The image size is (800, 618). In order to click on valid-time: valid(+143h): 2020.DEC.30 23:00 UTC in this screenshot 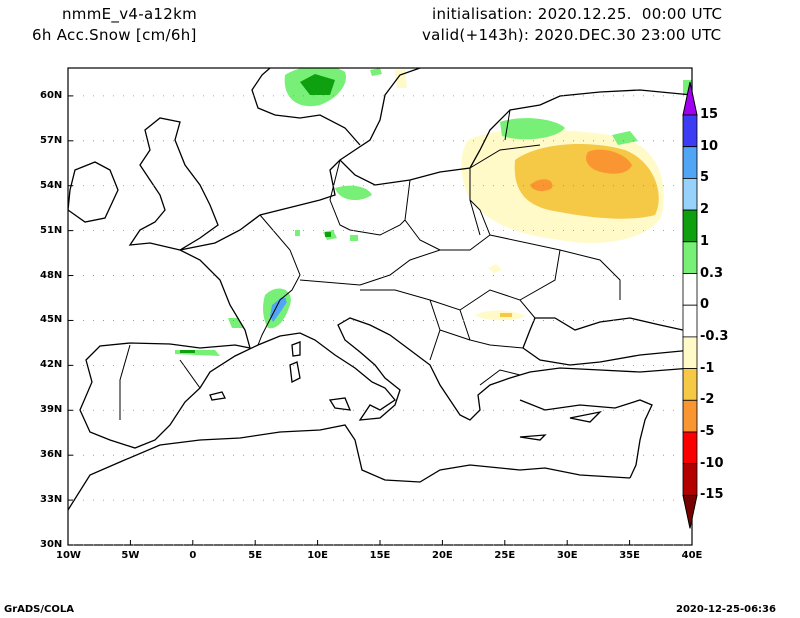, I will do `click(572, 35)`.